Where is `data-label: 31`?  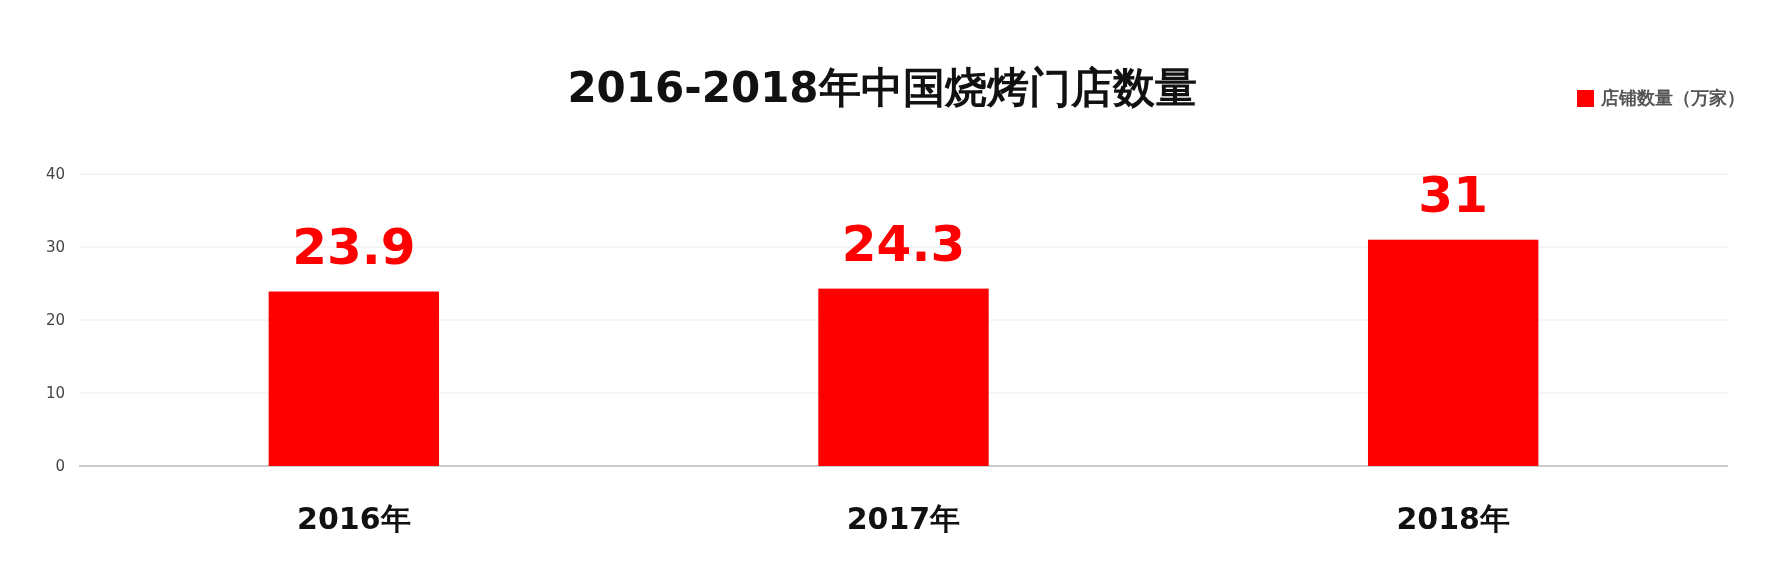 data-label: 31 is located at coordinates (1453, 194).